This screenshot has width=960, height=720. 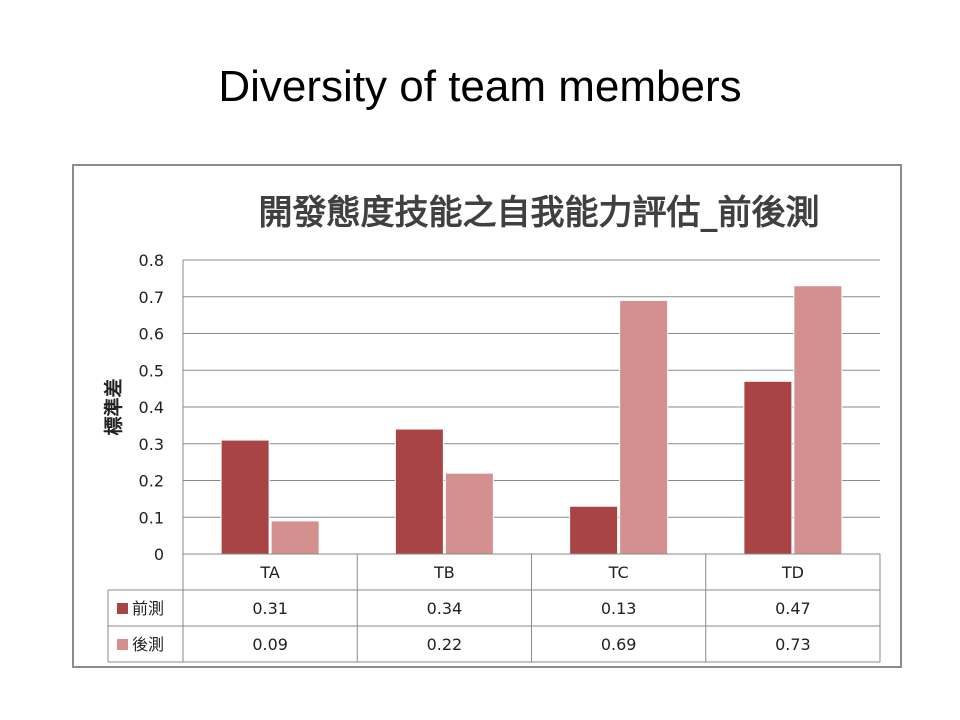 What do you see at coordinates (245, 497) in the screenshot?
I see `bar-TA-前測` at bounding box center [245, 497].